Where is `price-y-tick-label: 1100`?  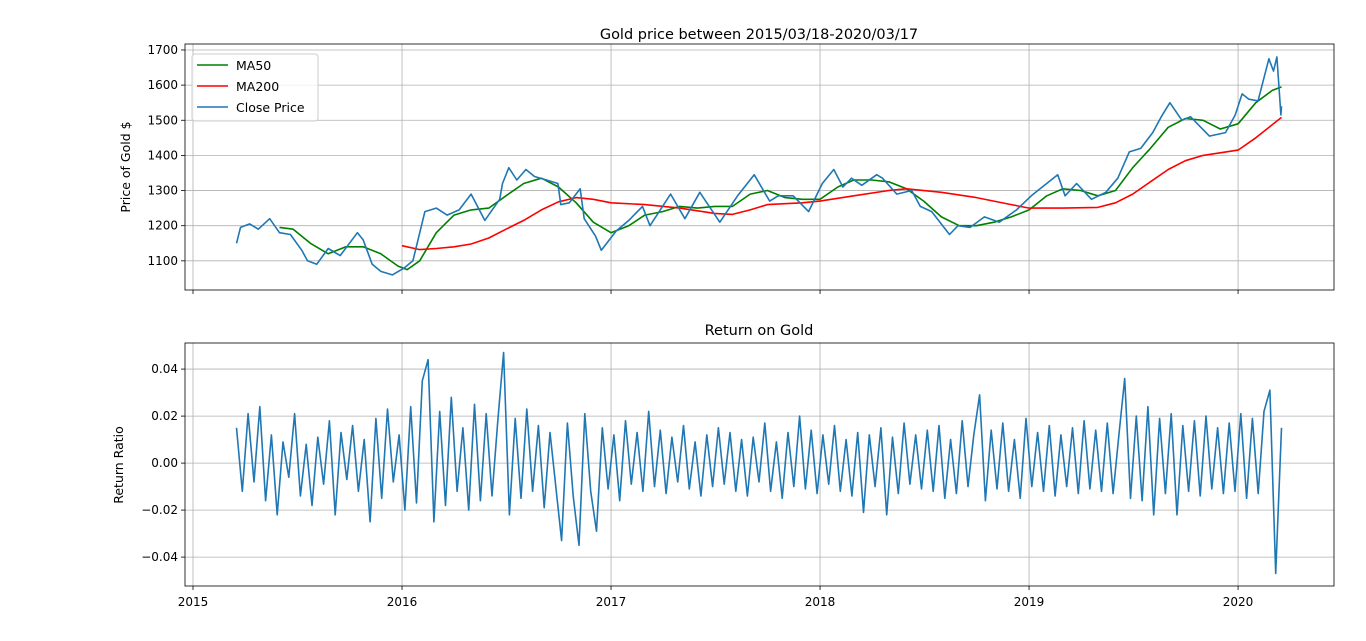 price-y-tick-label: 1100 is located at coordinates (162, 261).